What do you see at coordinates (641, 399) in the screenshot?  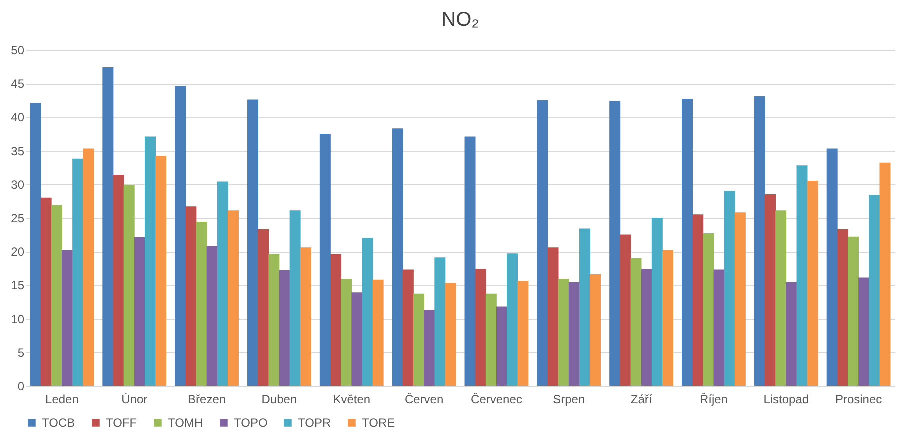 I see `x-tick-label: Září` at bounding box center [641, 399].